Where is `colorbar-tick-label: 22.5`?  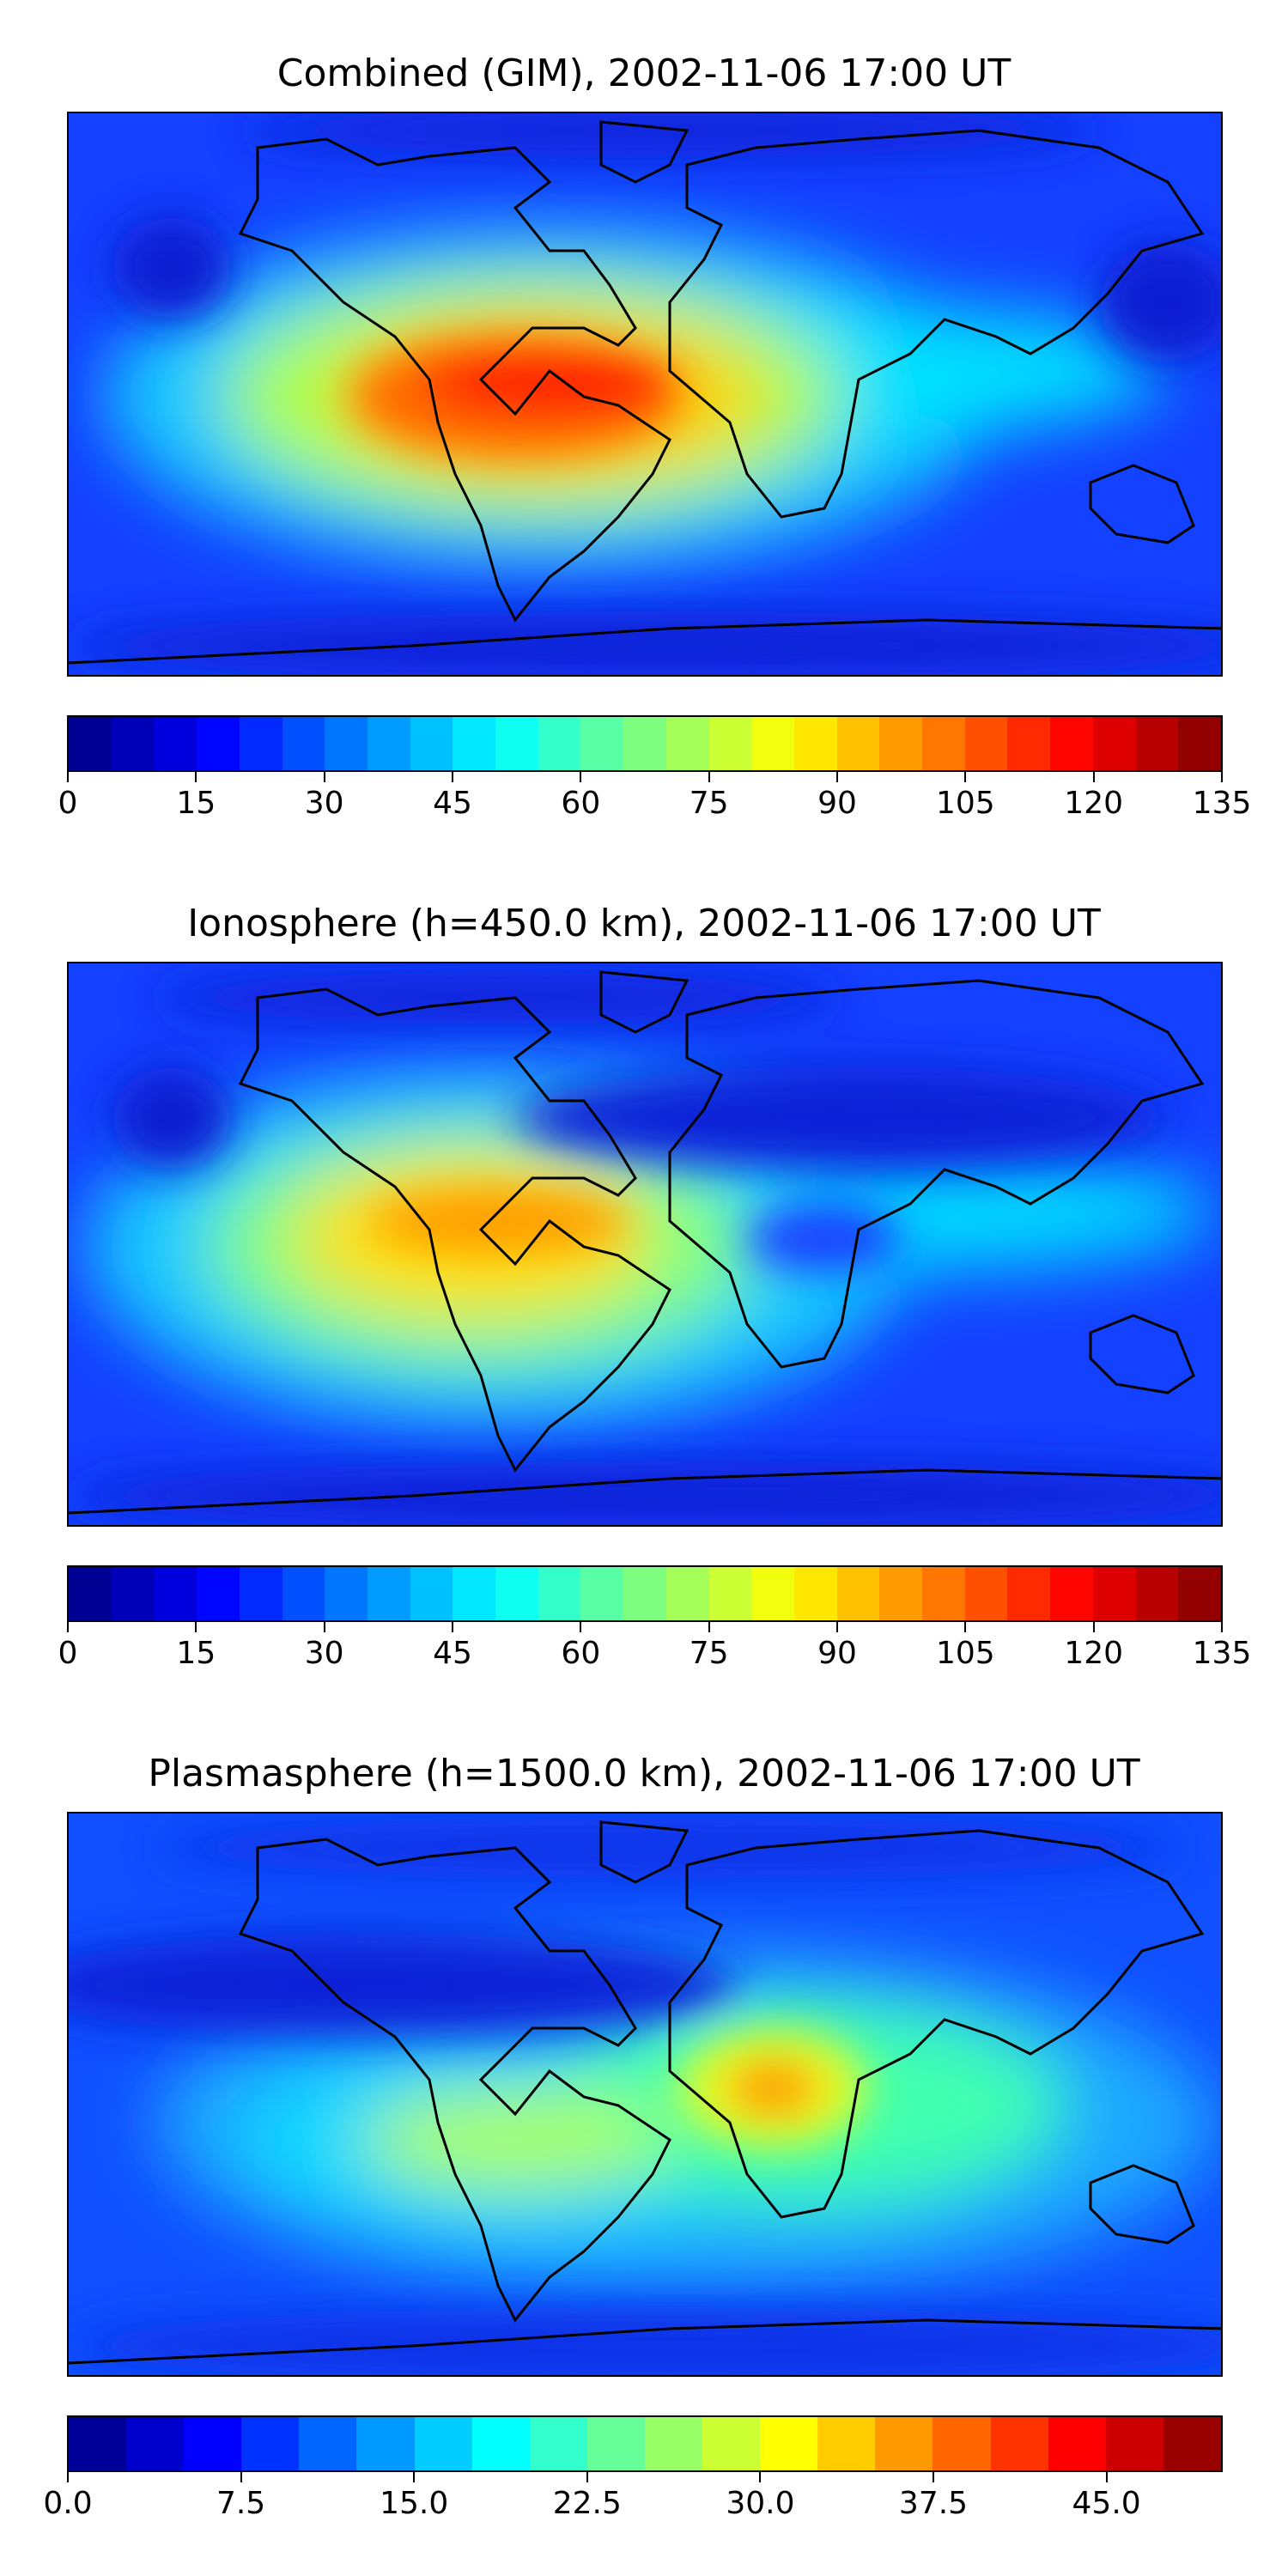 colorbar-tick-label: 22.5 is located at coordinates (587, 2503).